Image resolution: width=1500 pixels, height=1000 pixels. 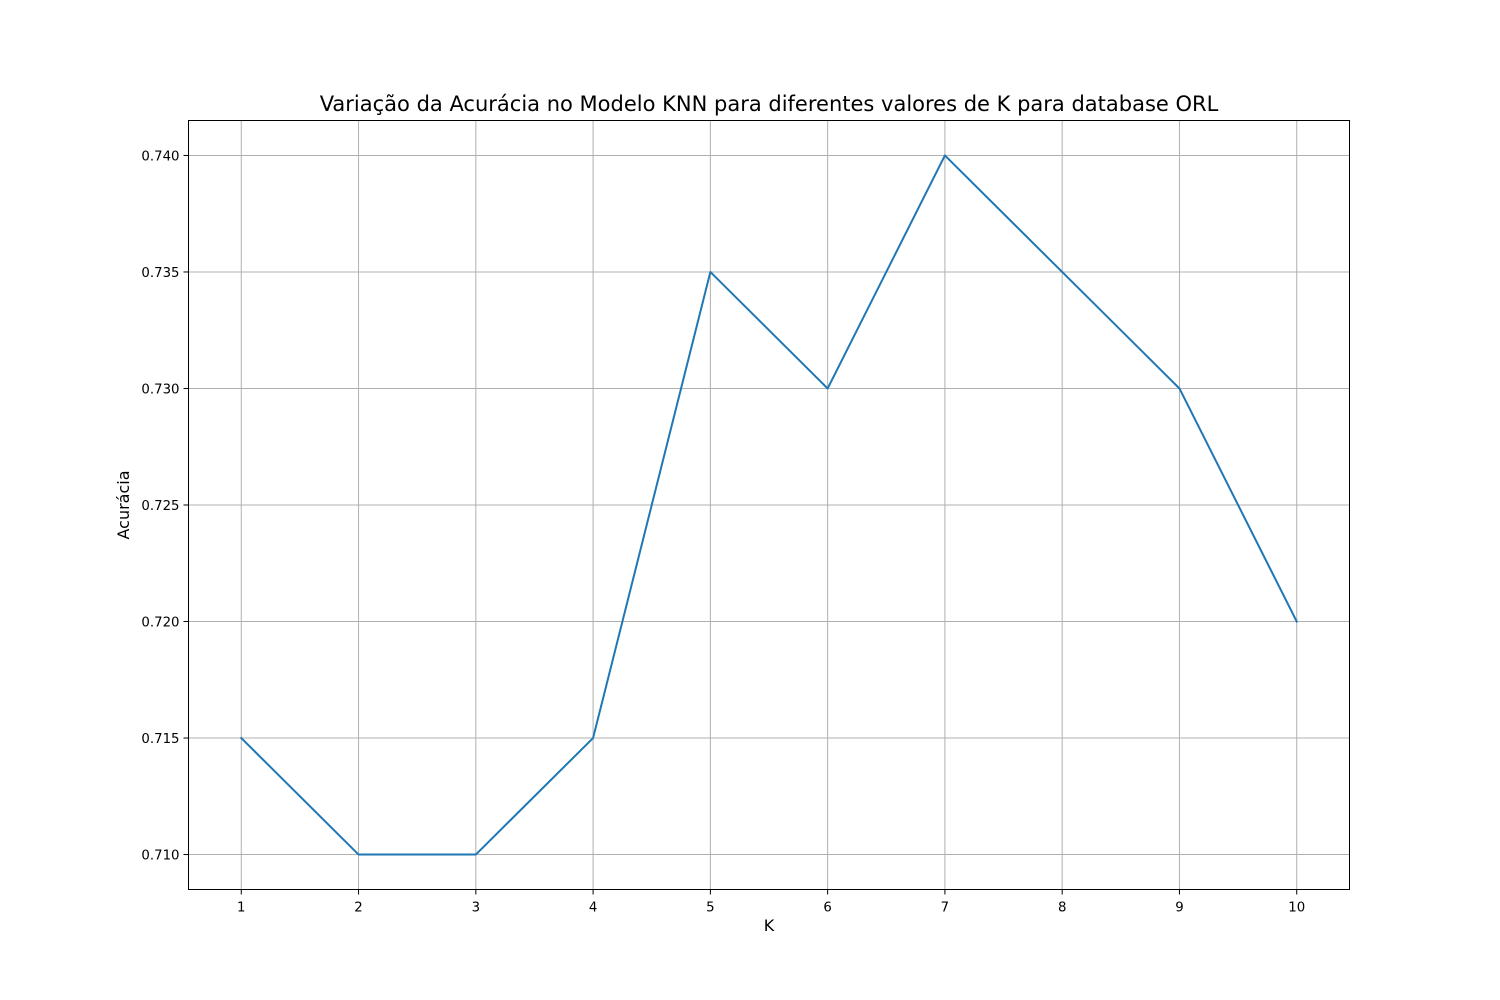 What do you see at coordinates (710, 908) in the screenshot?
I see `x-tick-label: 5` at bounding box center [710, 908].